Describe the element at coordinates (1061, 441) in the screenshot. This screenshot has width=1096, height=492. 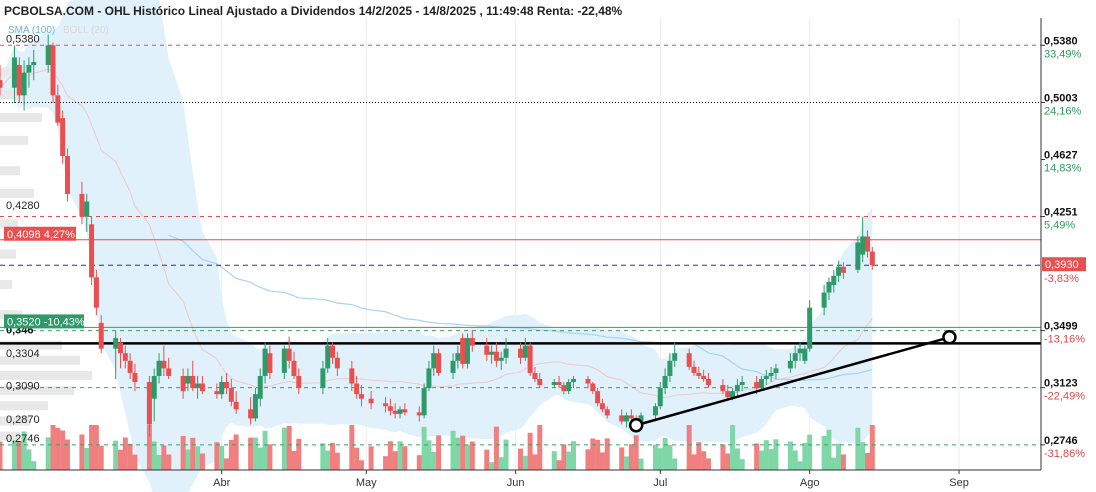
I see `right-price-label: 0,2746` at that location.